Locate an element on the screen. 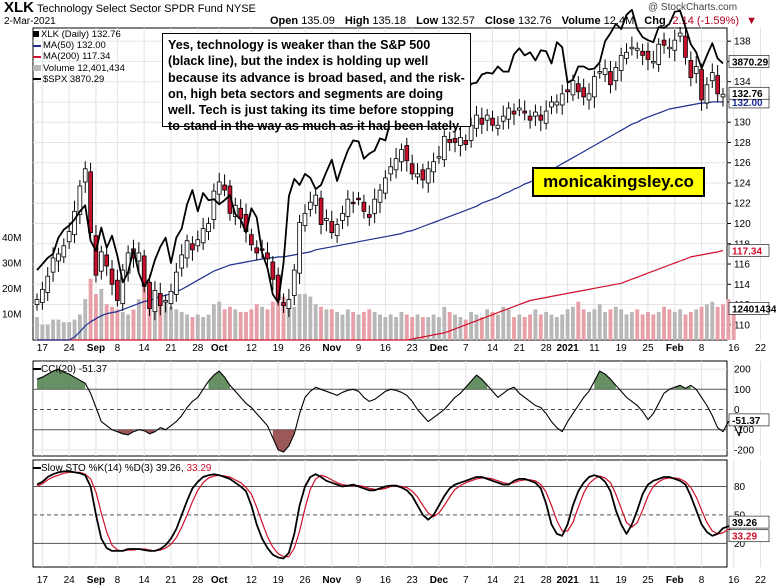  x-tick-label-top: 7 is located at coordinates (466, 348).